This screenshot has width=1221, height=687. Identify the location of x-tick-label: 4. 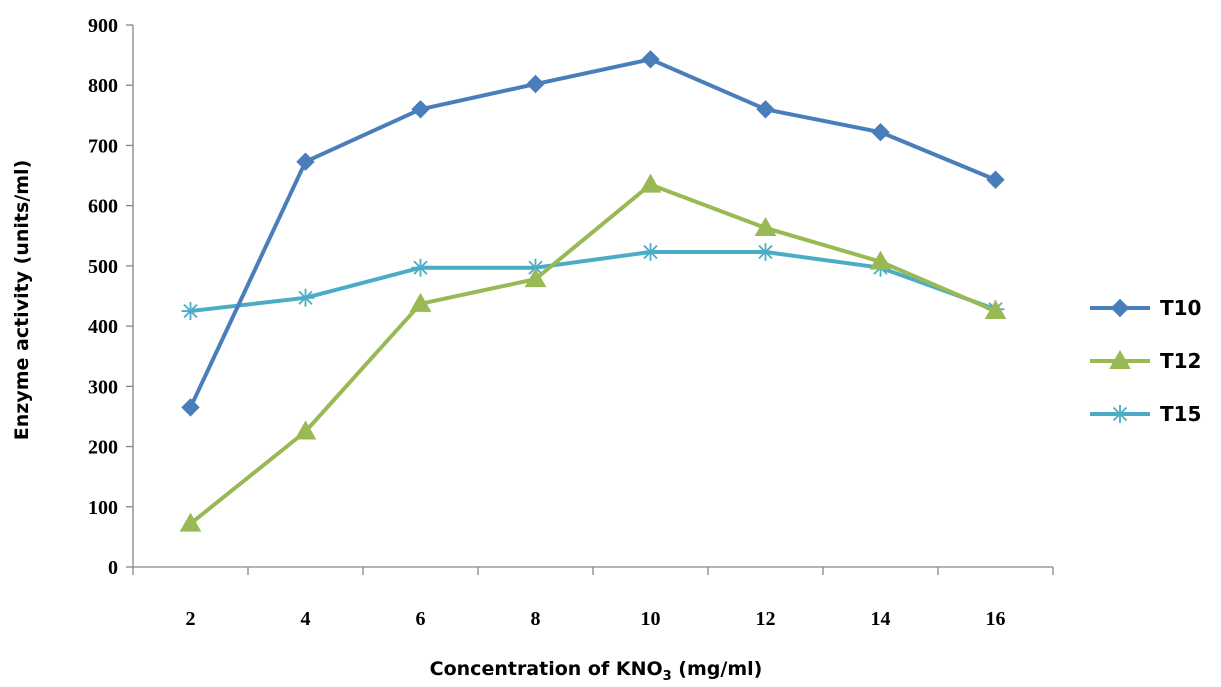
(306, 619).